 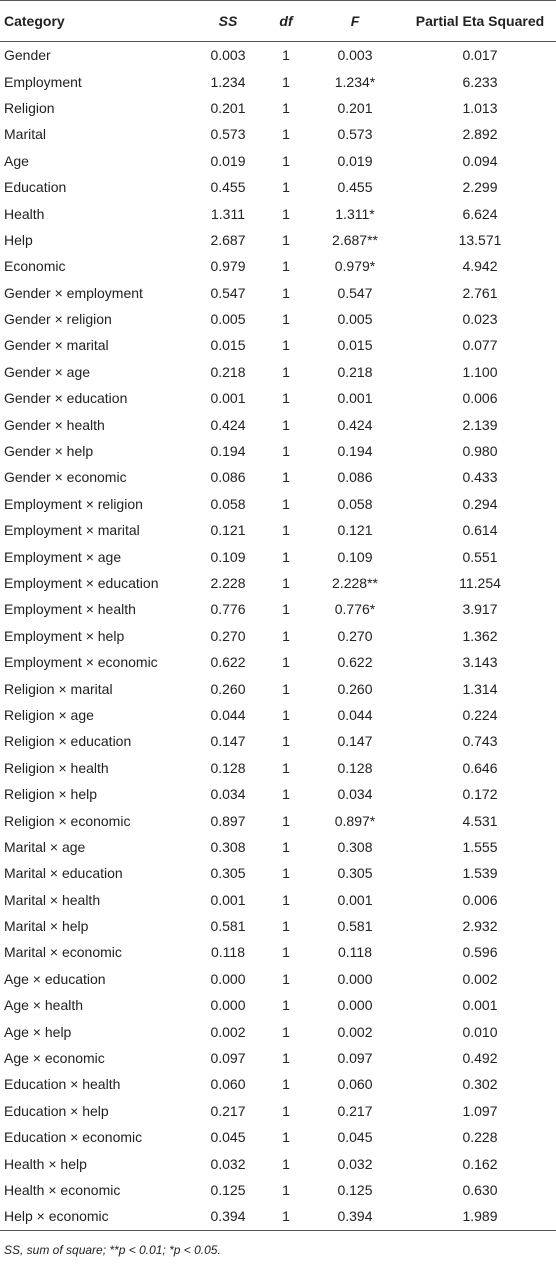 I want to click on table-cell: 0.125, so click(x=355, y=1189).